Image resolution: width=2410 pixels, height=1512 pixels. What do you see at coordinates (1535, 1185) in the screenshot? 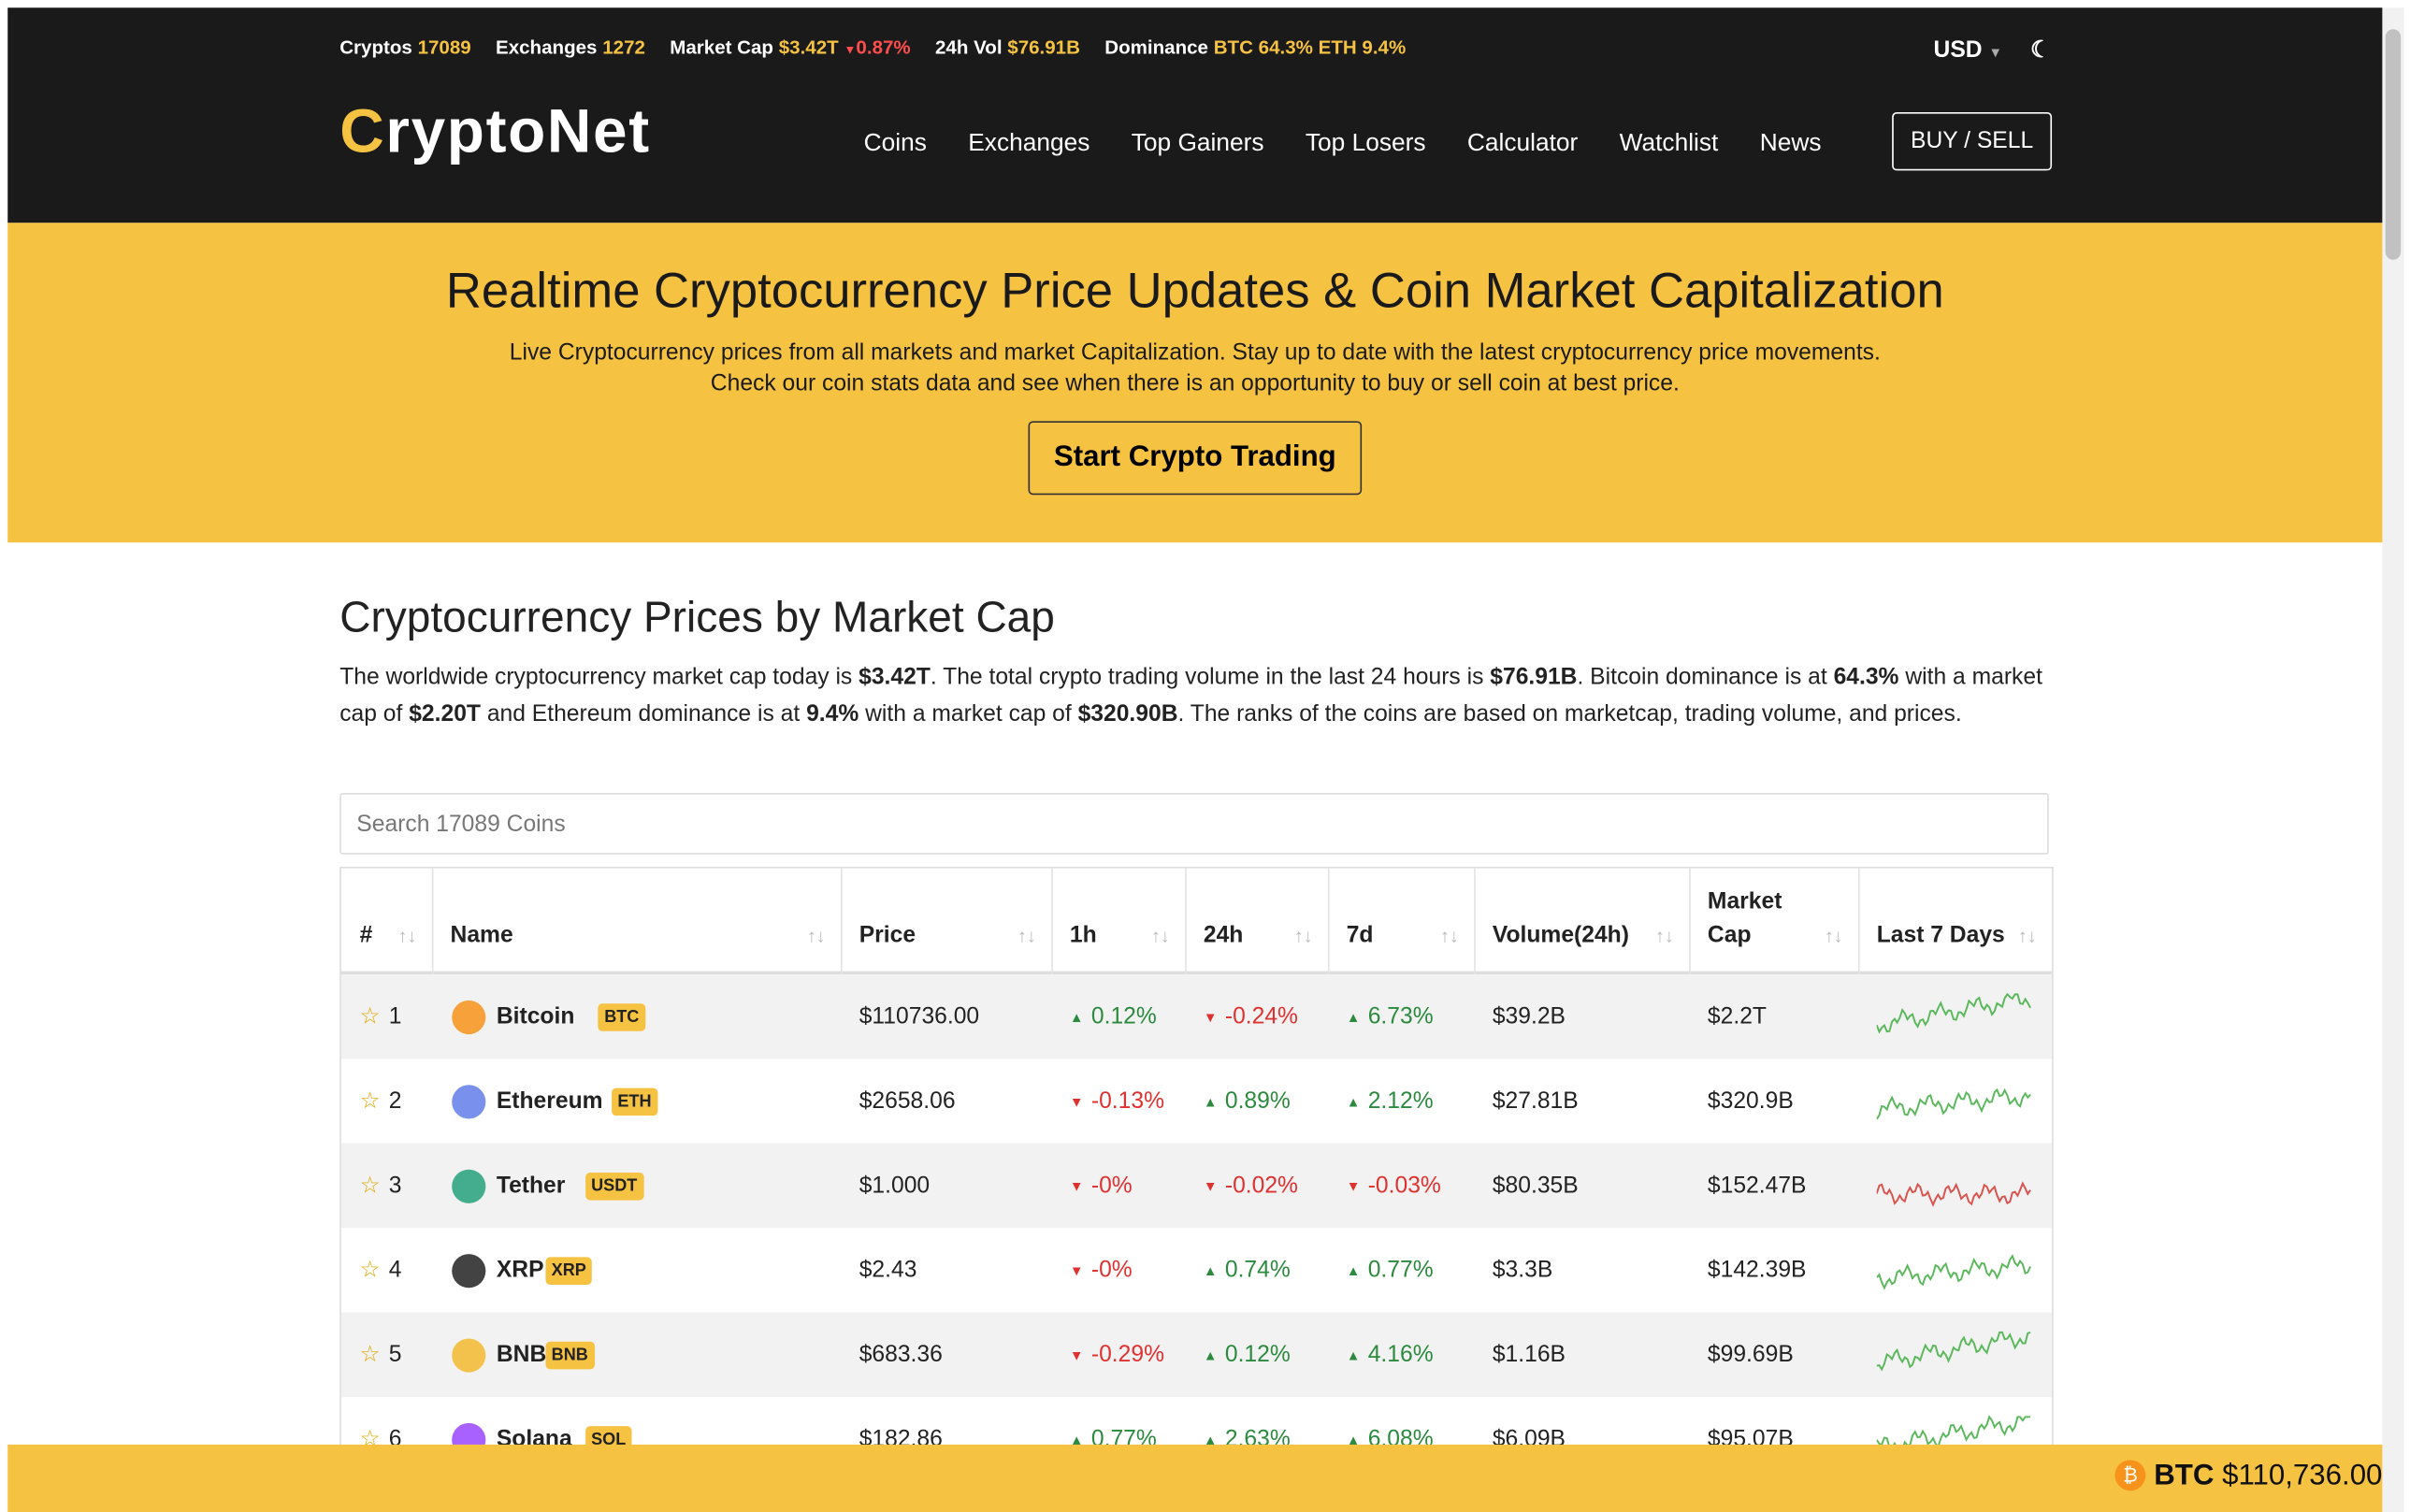
I see `volume: $80.35B` at bounding box center [1535, 1185].